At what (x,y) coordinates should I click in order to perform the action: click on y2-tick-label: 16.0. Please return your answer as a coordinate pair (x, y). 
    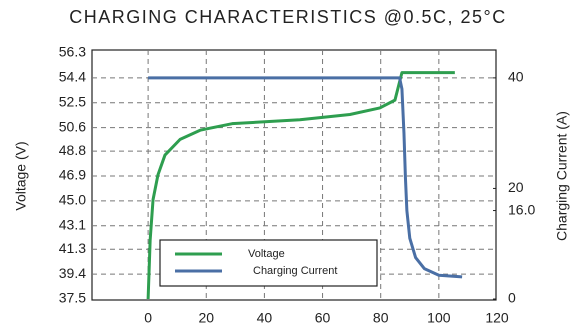
    Looking at the image, I should click on (521, 209).